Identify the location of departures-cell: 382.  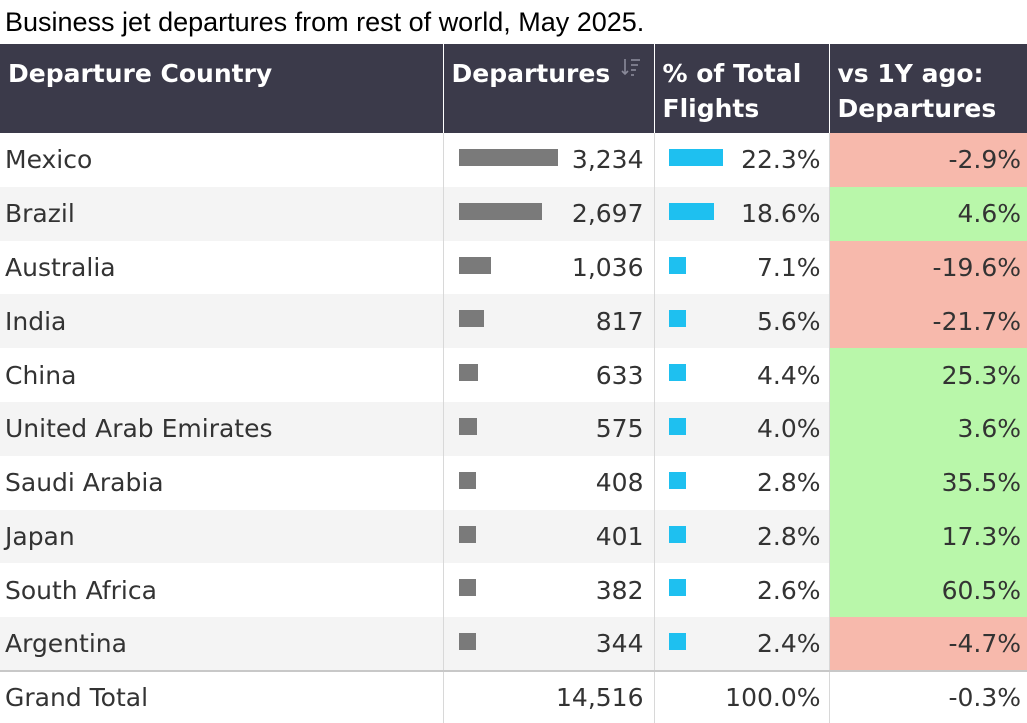
(549, 590).